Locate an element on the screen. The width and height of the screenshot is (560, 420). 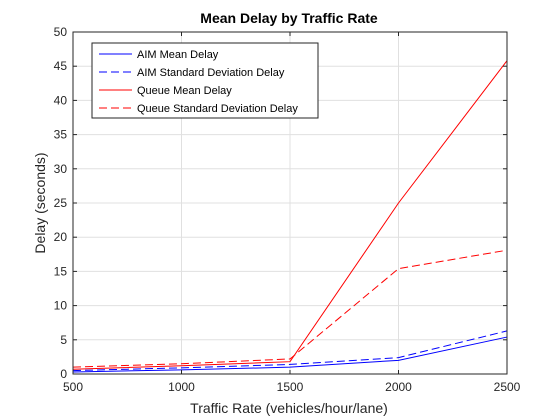
y-tick-label: 50 is located at coordinates (61, 32).